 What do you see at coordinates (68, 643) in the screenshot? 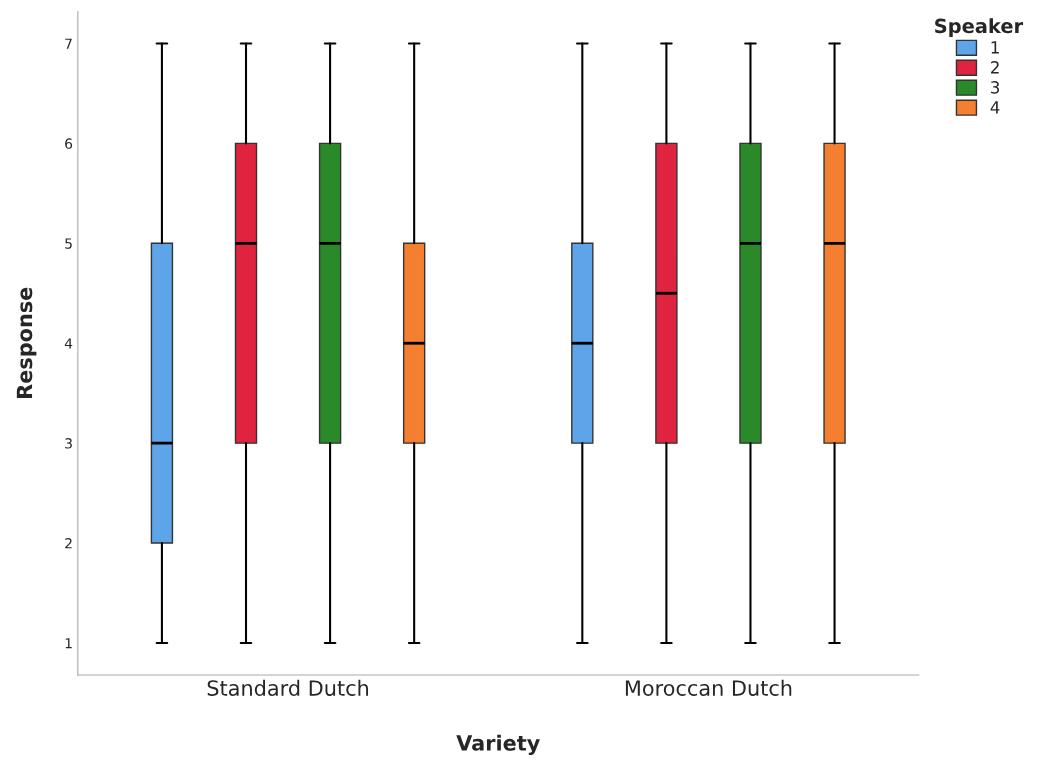
I see `y-tick-label: 1` at bounding box center [68, 643].